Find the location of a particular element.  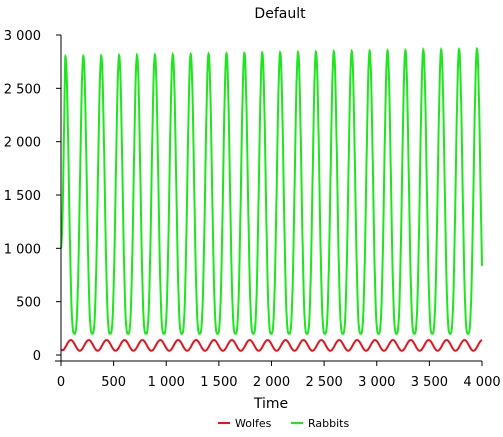

legend: Wolfes Rabbits is located at coordinates (283, 423).